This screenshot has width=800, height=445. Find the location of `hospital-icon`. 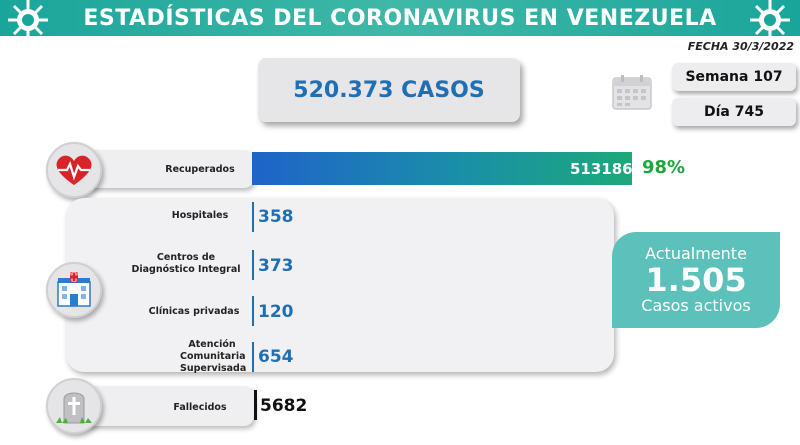

hospital-icon is located at coordinates (74, 289).